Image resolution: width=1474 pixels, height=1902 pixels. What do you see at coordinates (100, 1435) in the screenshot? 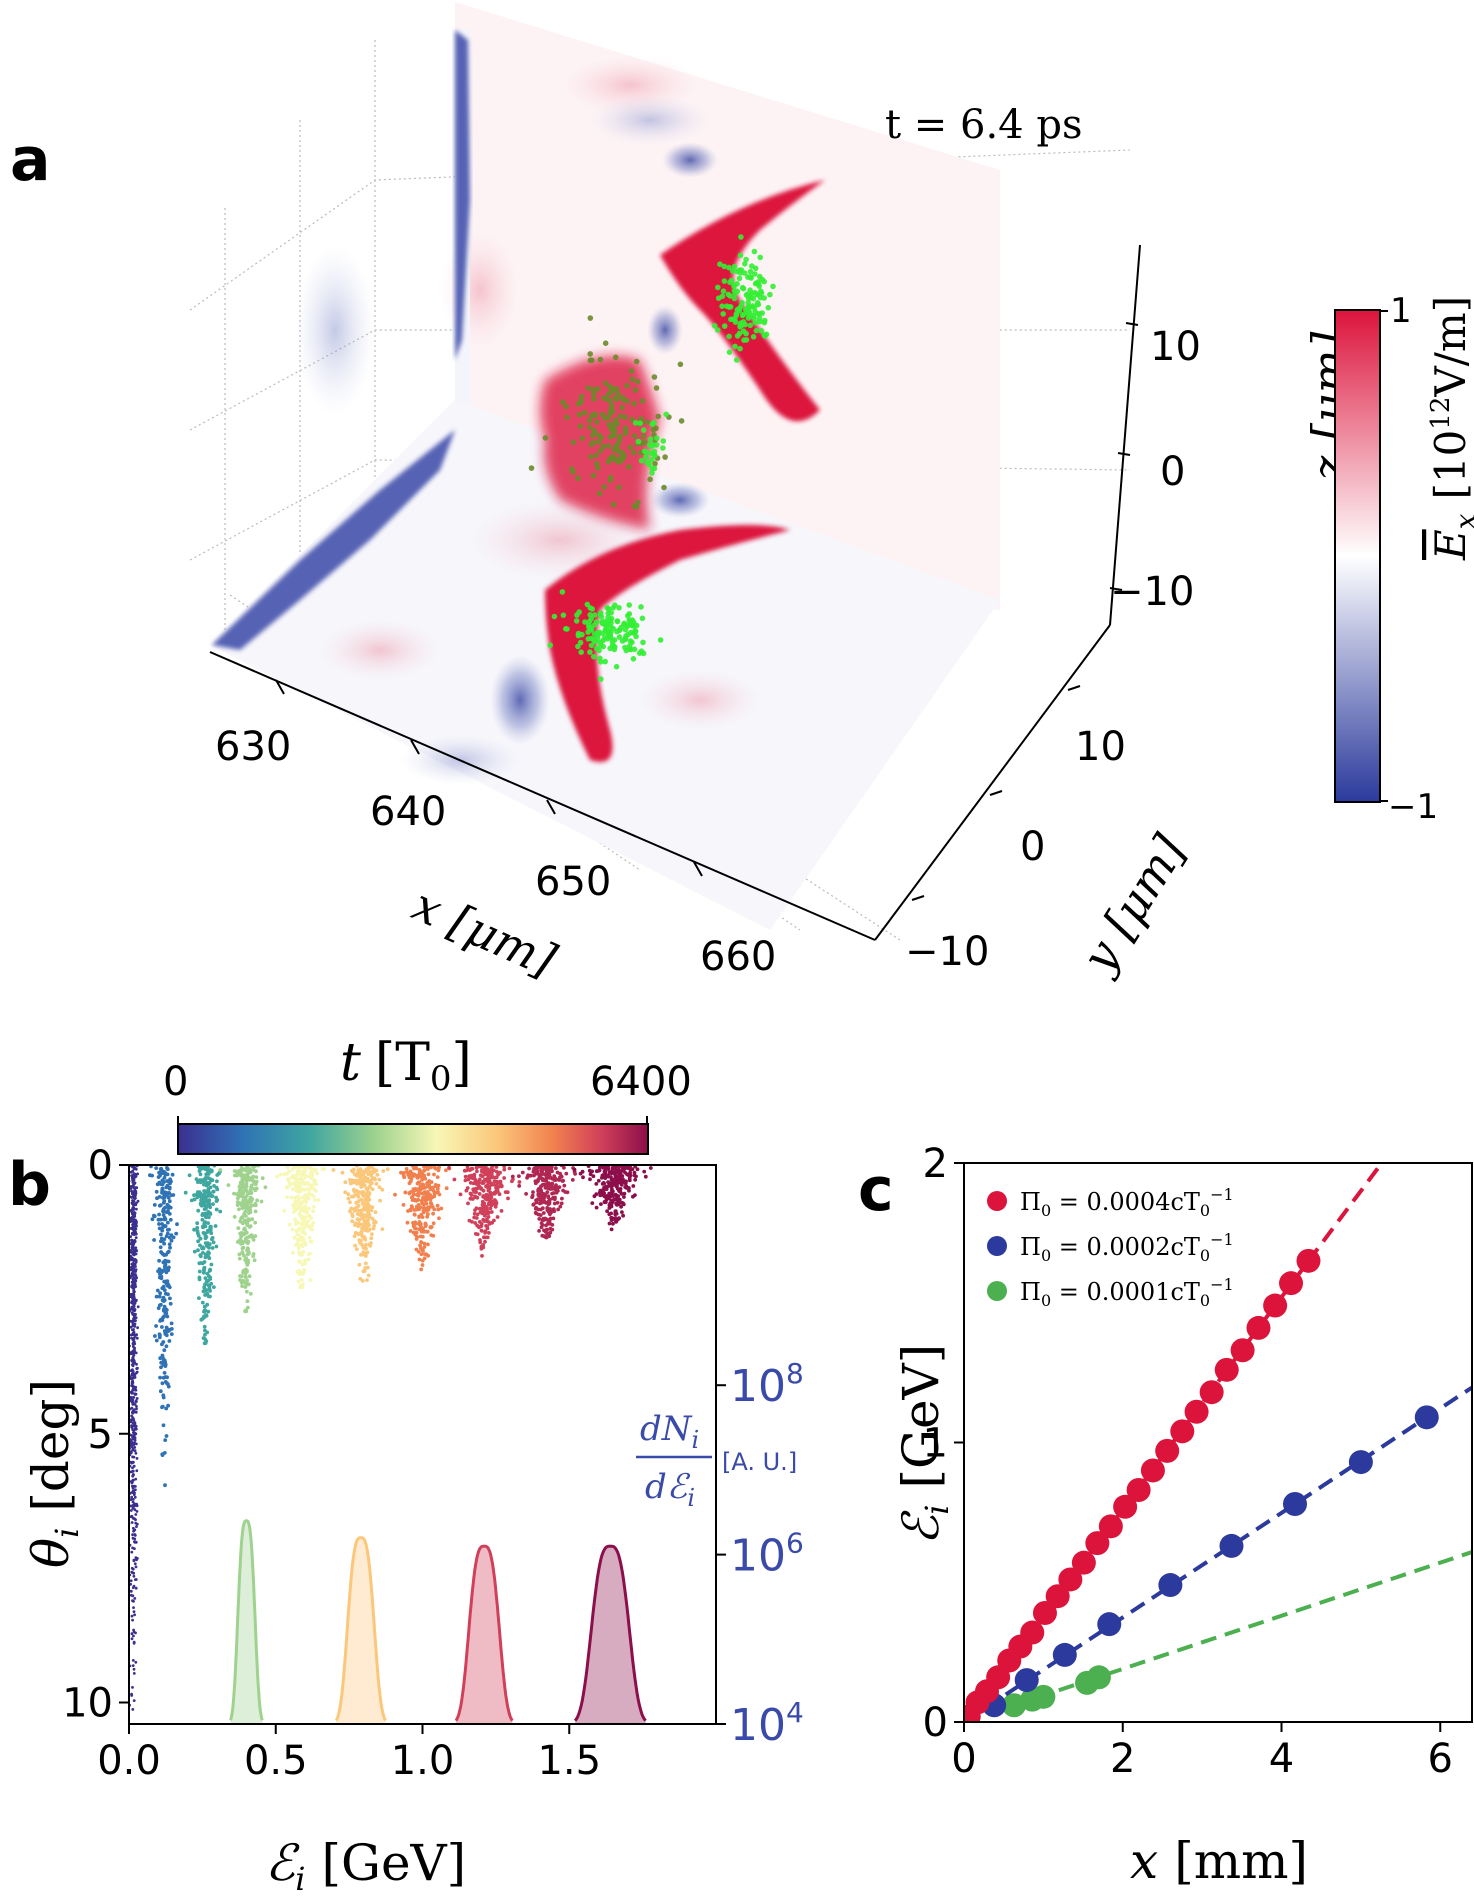
I see `b-y-tick-label: 5` at bounding box center [100, 1435].